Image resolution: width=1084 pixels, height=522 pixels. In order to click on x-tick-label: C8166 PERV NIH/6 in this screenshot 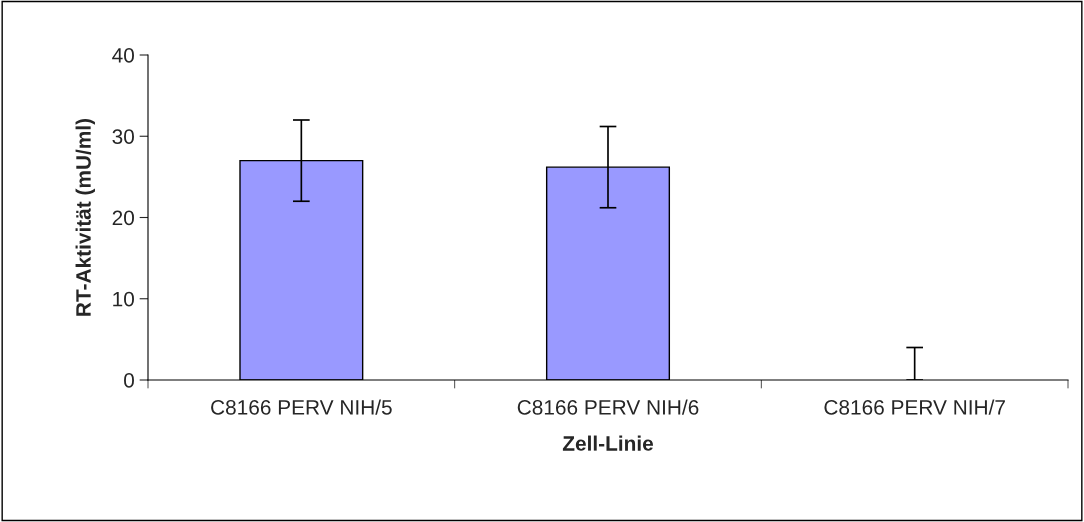, I will do `click(608, 407)`.